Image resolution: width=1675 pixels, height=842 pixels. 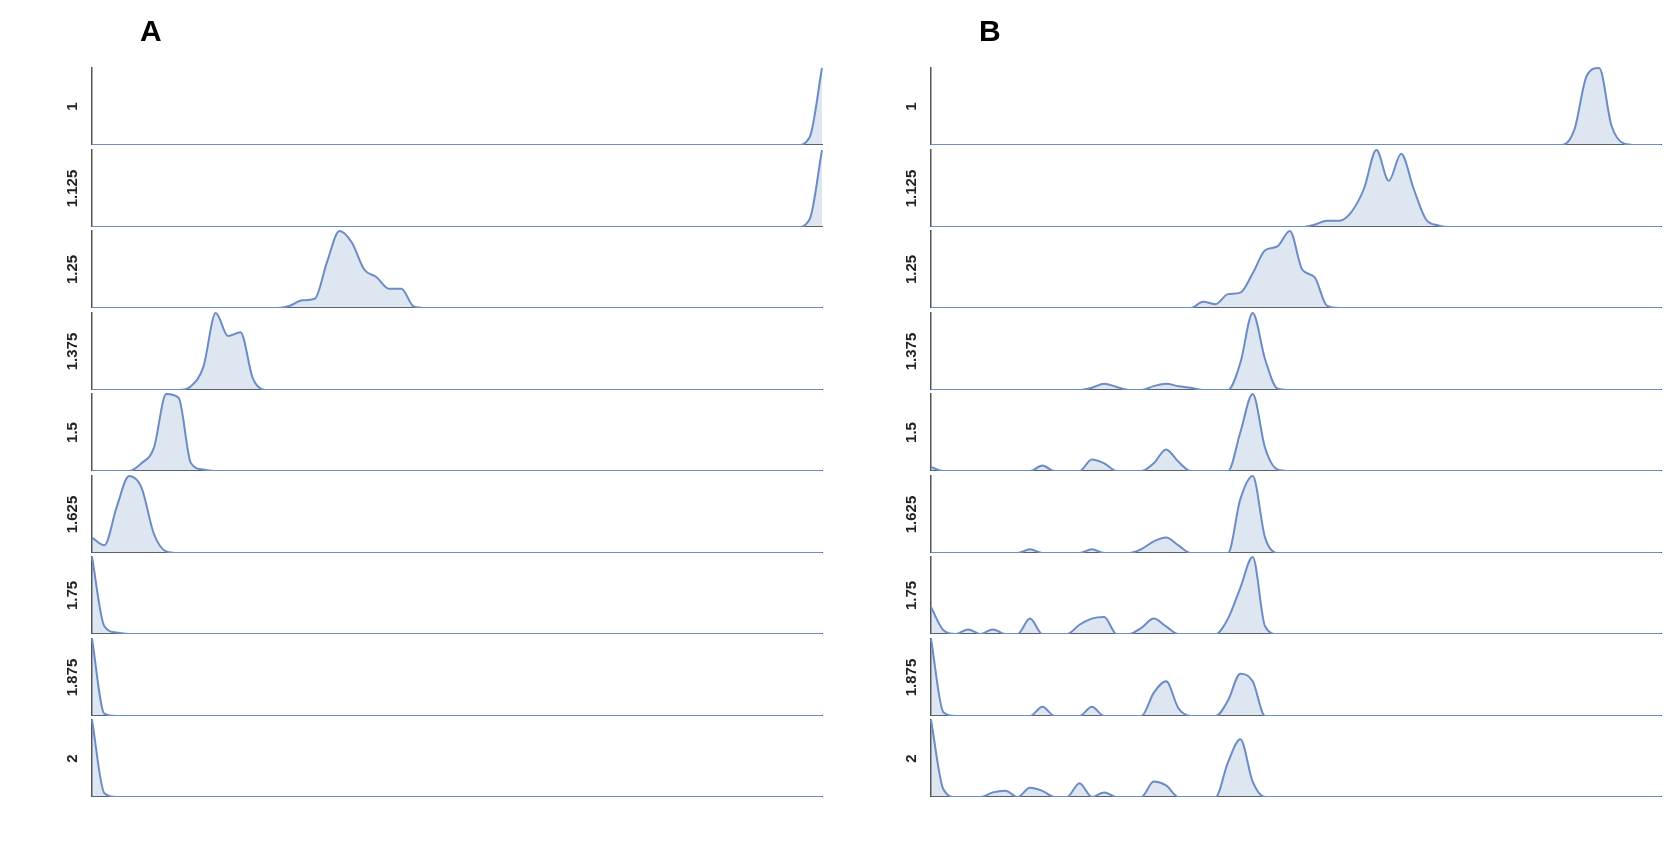 I want to click on chart-title: A, so click(x=151, y=31).